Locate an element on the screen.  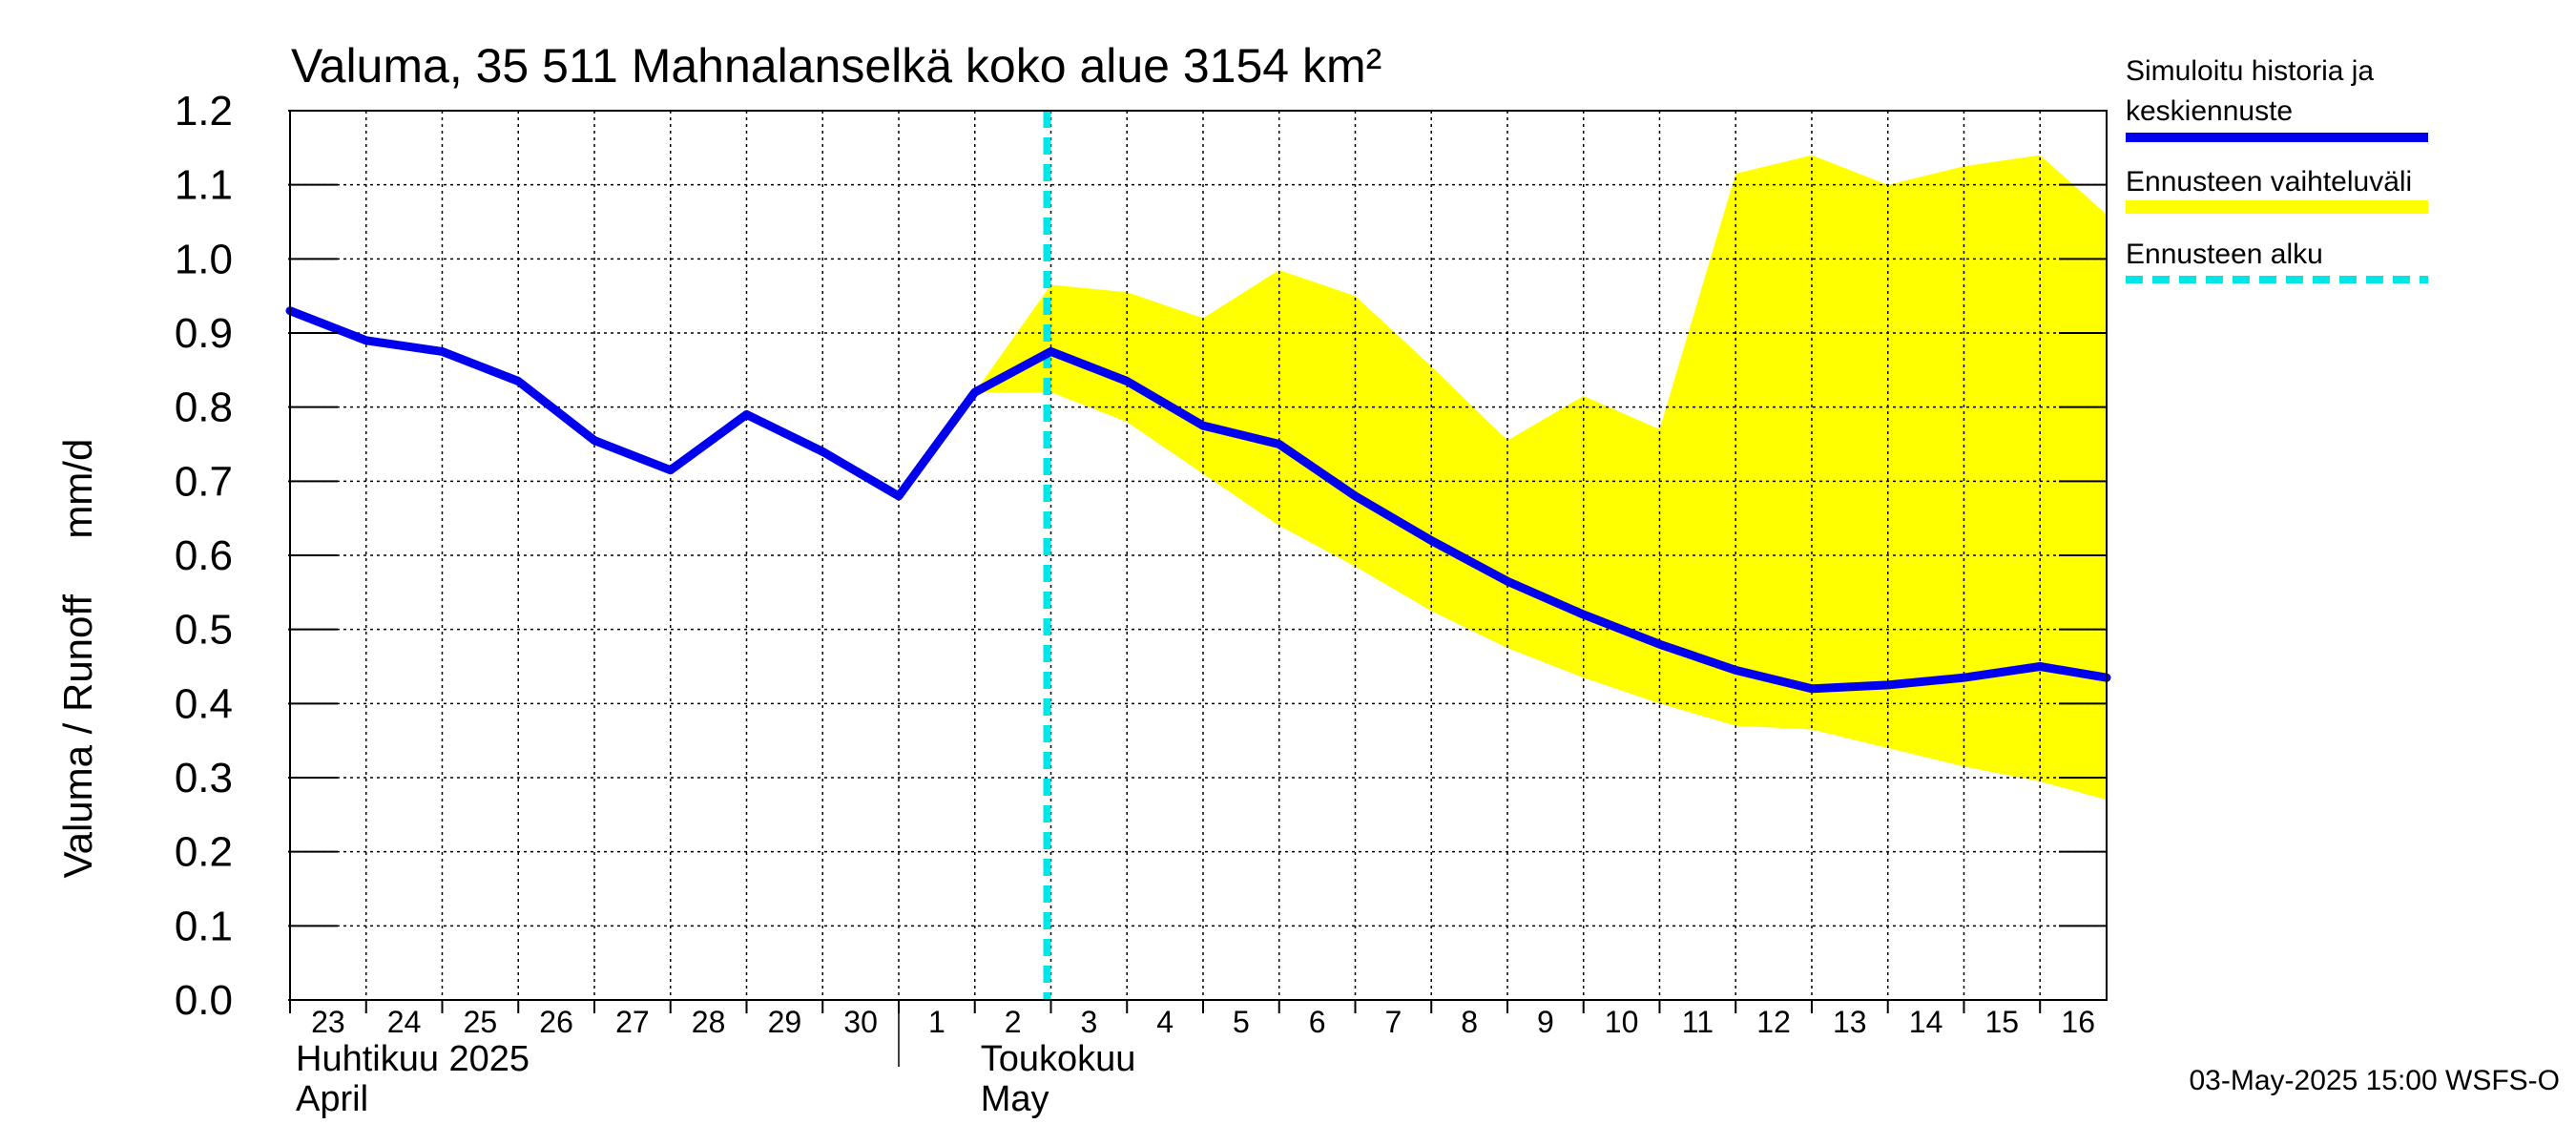
x-tick-label: 28 is located at coordinates (709, 1022).